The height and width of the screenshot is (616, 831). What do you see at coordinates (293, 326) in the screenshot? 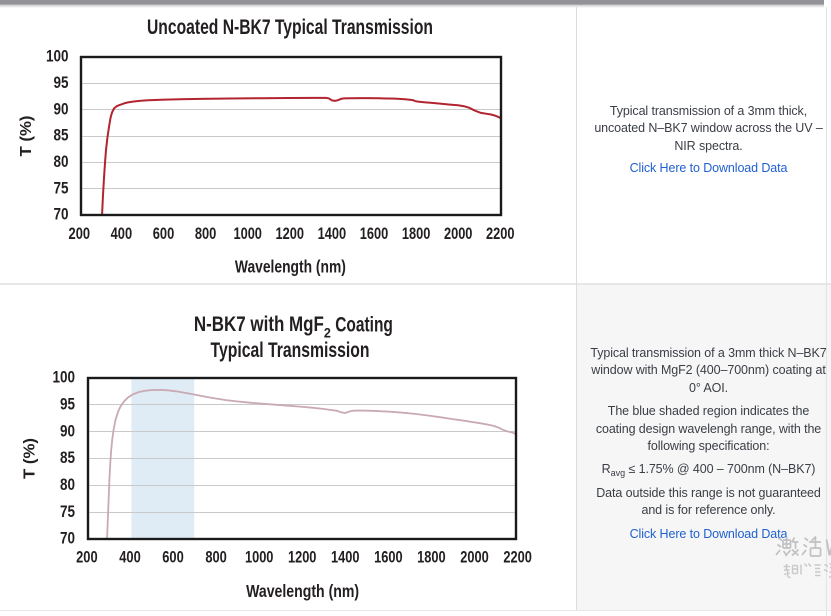
I see `svg-text: N-BK7 with MgF2 Coating` at bounding box center [293, 326].